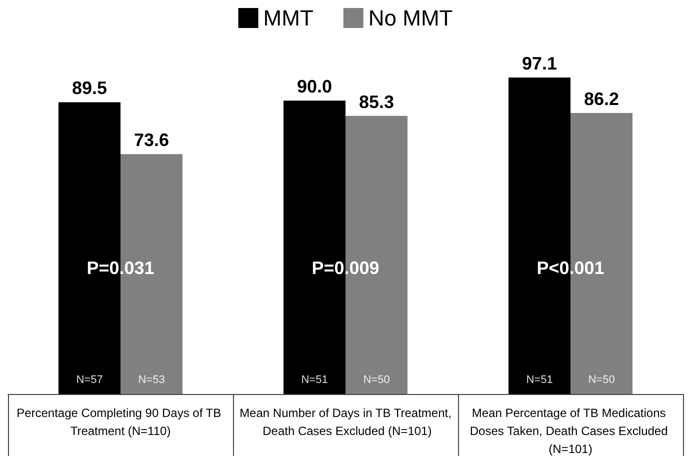 This screenshot has width=691, height=466. Describe the element at coordinates (89, 380) in the screenshot. I see `annotation: N=57` at that location.